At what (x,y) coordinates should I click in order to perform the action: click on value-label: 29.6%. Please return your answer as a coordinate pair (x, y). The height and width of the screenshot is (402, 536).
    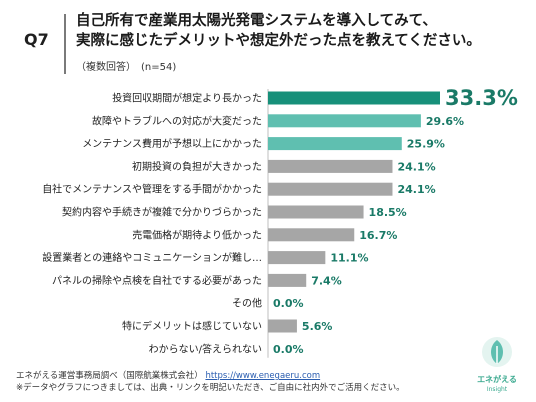
    Looking at the image, I should click on (445, 121).